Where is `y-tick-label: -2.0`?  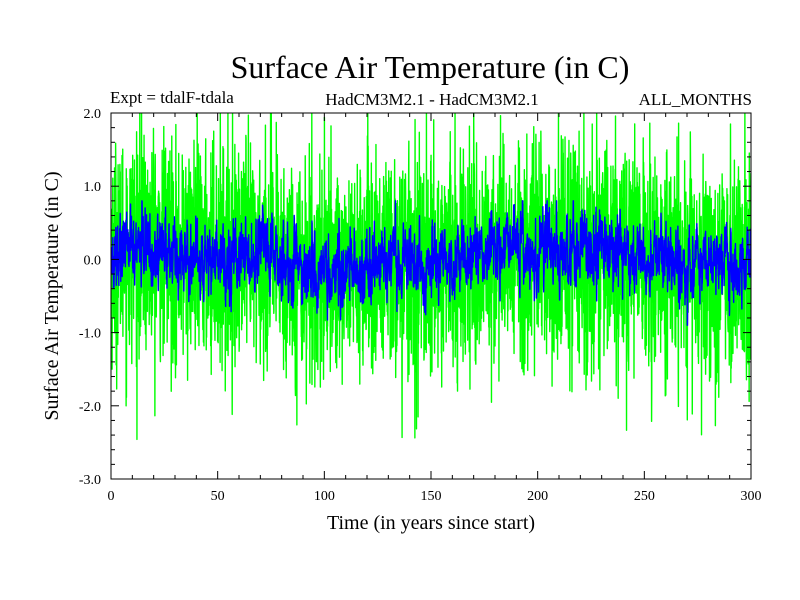
y-tick-label: -2.0 is located at coordinates (90, 407).